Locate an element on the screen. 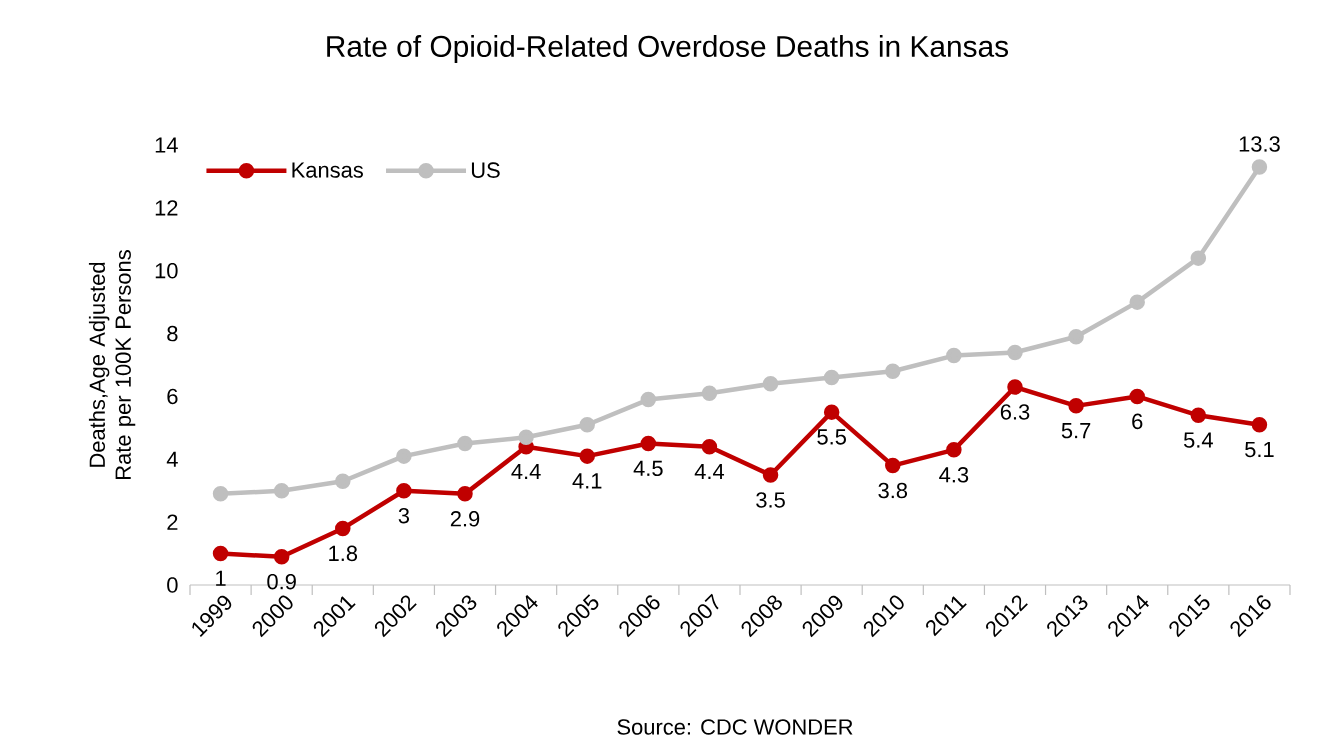 The height and width of the screenshot is (749, 1335). y-tick-label: 14 is located at coordinates (166, 145).